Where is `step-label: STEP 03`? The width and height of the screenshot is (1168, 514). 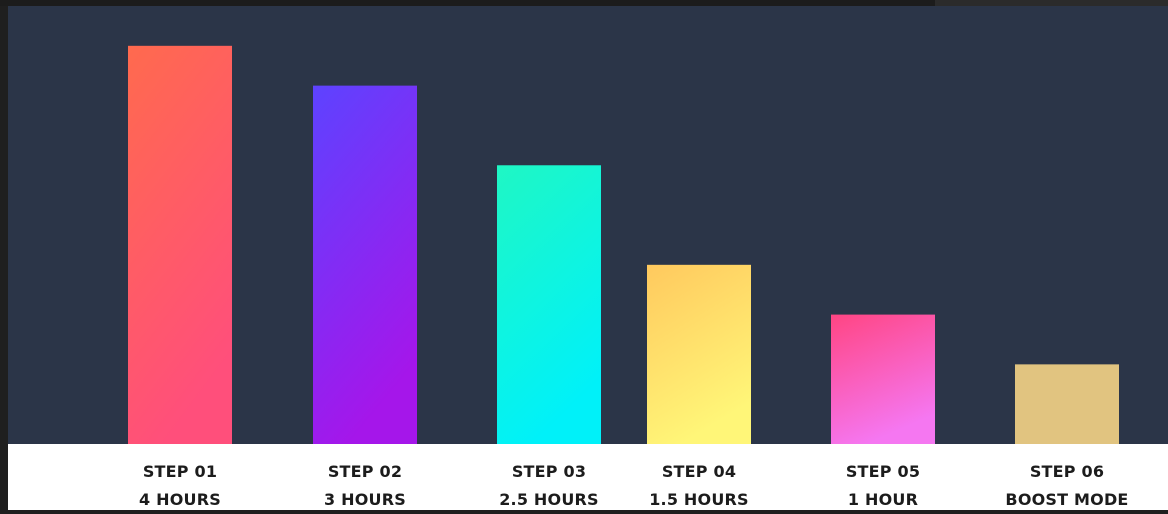
step-label: STEP 03 is located at coordinates (549, 471).